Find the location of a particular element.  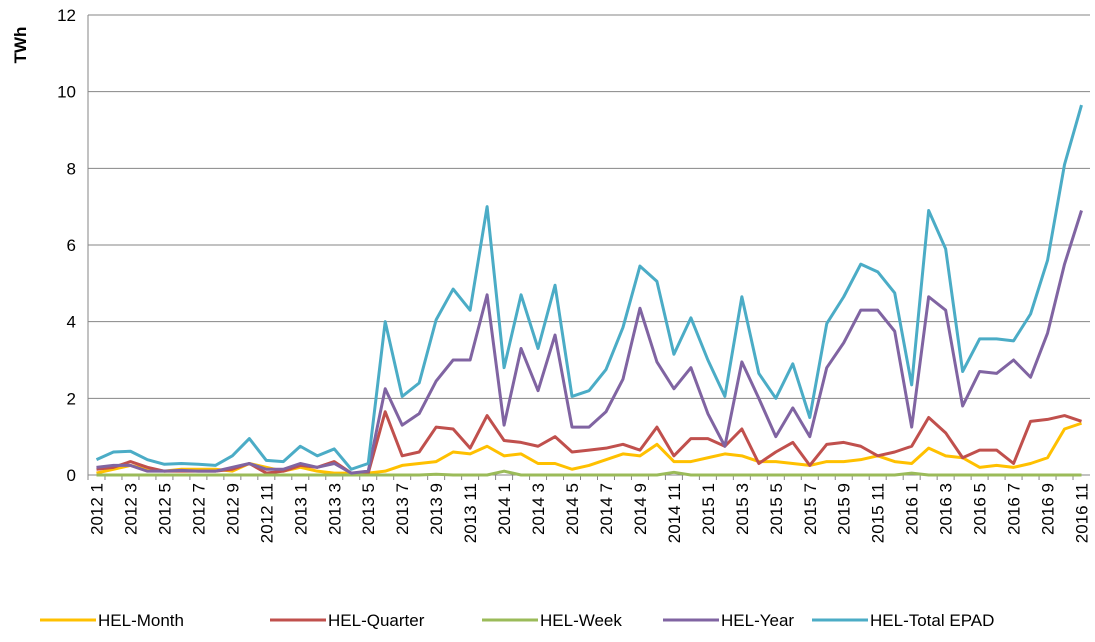

x-tick-label: 2014 11 is located at coordinates (674, 513).